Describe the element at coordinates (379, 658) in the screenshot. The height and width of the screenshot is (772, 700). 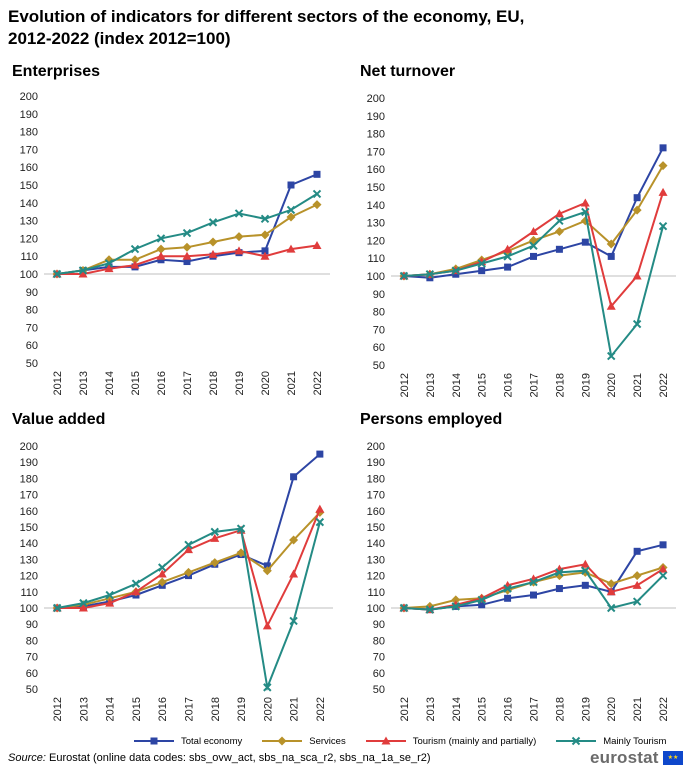
I see `y-tick-label: 70` at that location.